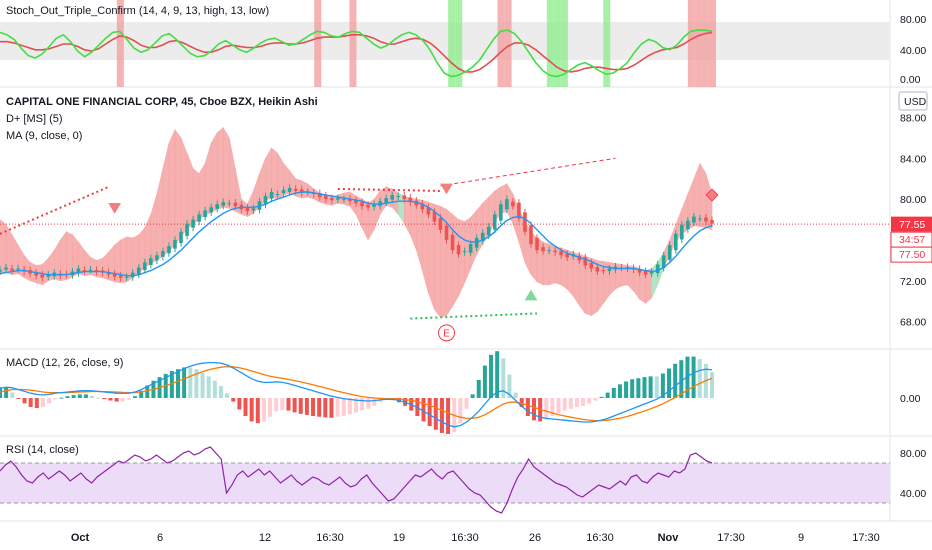 This screenshot has width=932, height=550. Describe the element at coordinates (910, 399) in the screenshot. I see `macd-tick-0: 0.00` at that location.